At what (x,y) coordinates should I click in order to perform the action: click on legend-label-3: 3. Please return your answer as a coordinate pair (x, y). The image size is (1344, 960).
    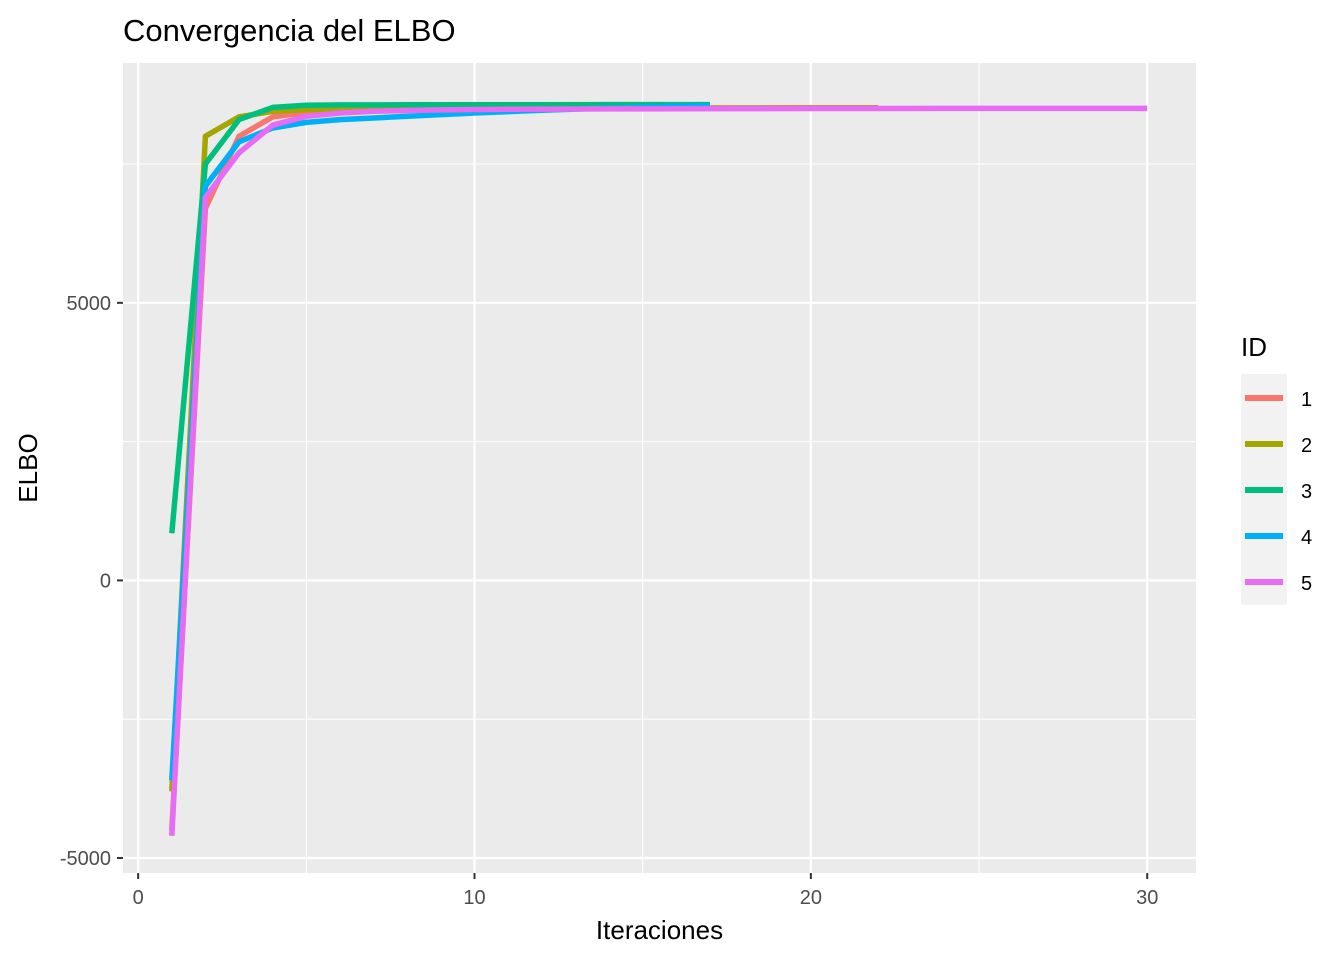
    Looking at the image, I should click on (1306, 492).